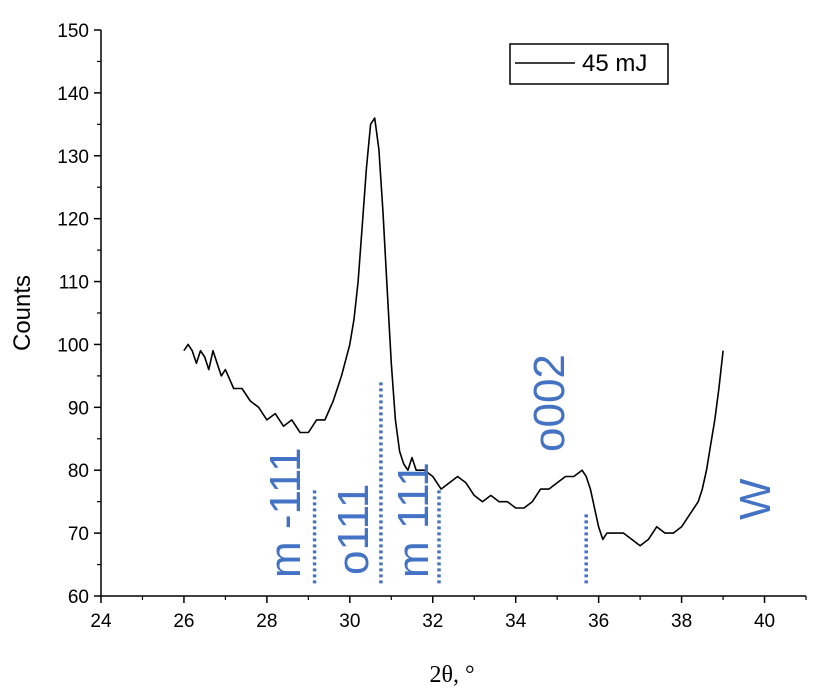  Describe the element at coordinates (73, 94) in the screenshot. I see `y-tick-label: 140` at that location.